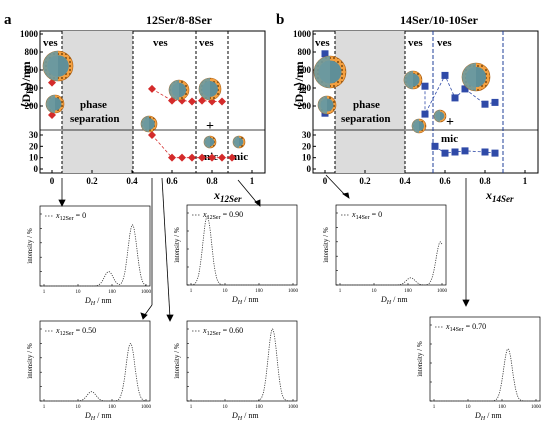  Describe the element at coordinates (144, 106) in the screenshot. I see `panel-a-markers` at that location.